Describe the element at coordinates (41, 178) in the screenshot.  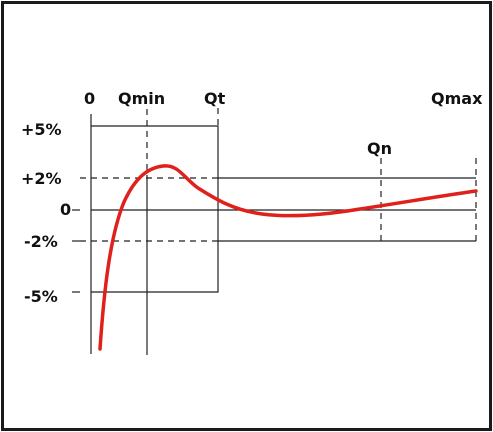
I see `label-plus-2-percent: +2%` at that location.